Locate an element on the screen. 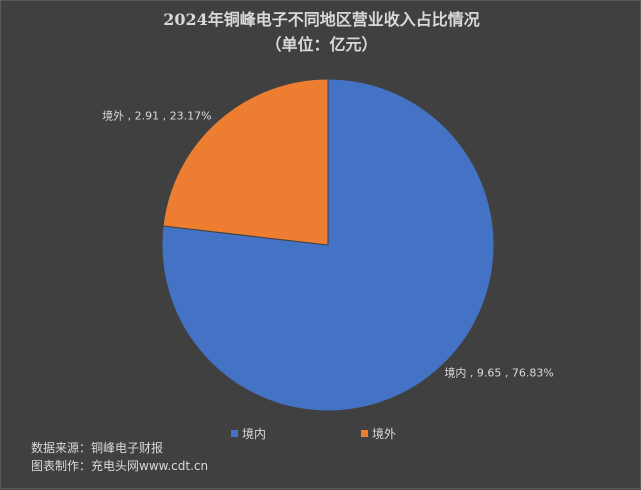 The image size is (641, 490). chart-subtitle: （单位：亿元） is located at coordinates (321, 44).